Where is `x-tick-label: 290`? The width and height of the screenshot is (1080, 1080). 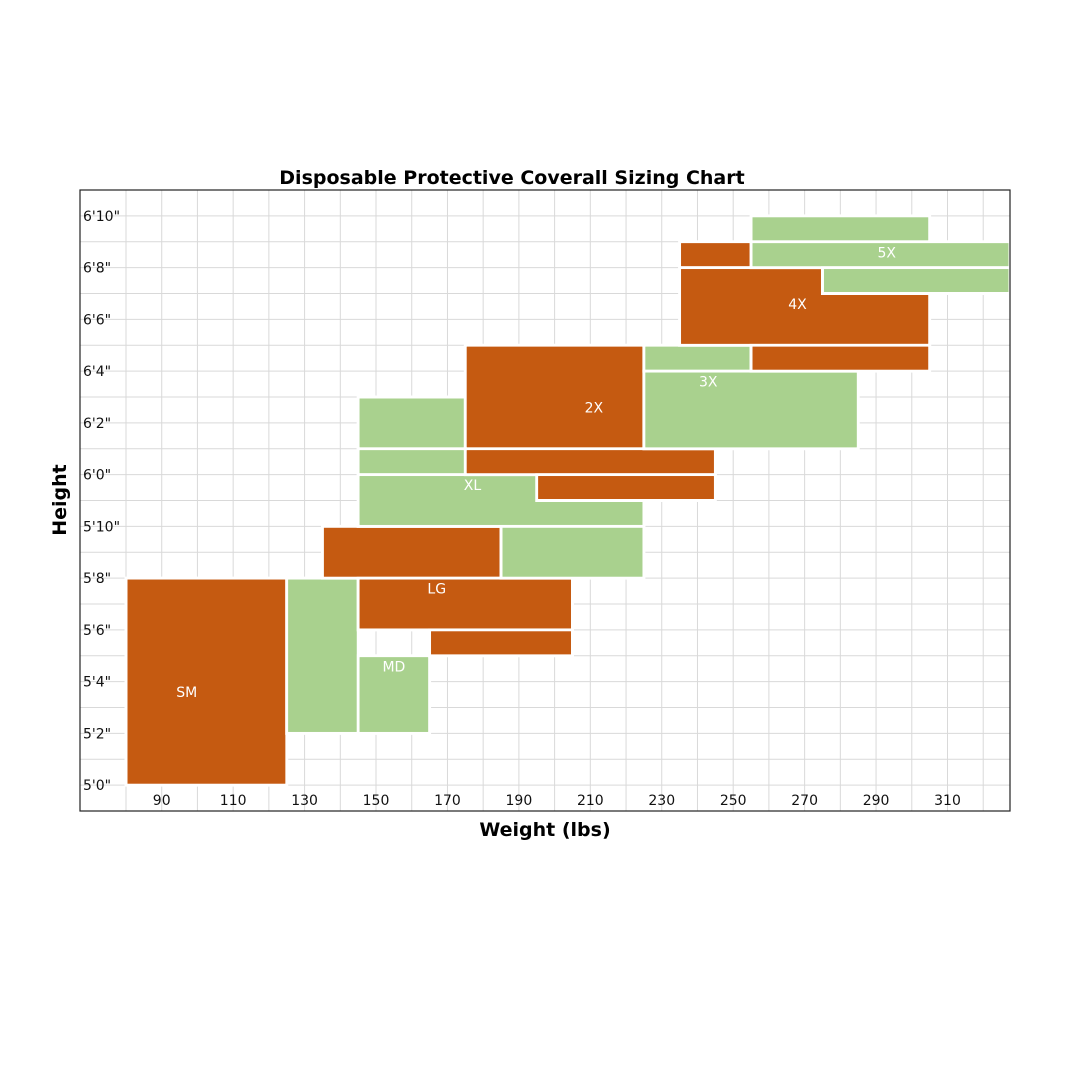
x-tick-label: 290 is located at coordinates (876, 801).